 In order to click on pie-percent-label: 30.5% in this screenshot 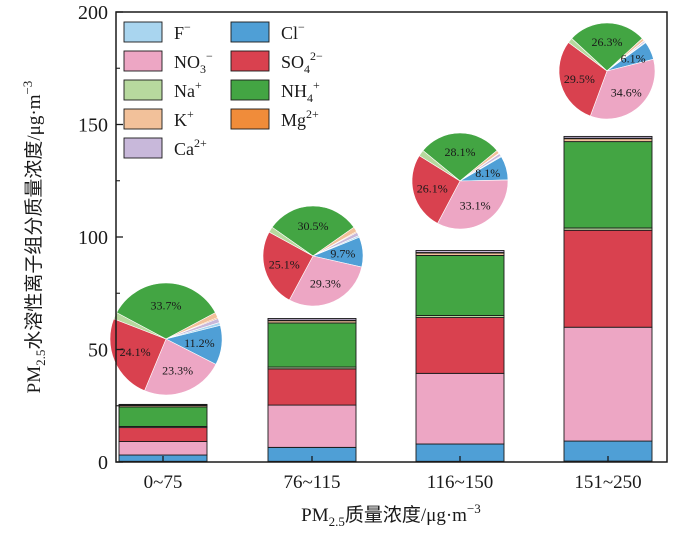, I will do `click(313, 226)`.